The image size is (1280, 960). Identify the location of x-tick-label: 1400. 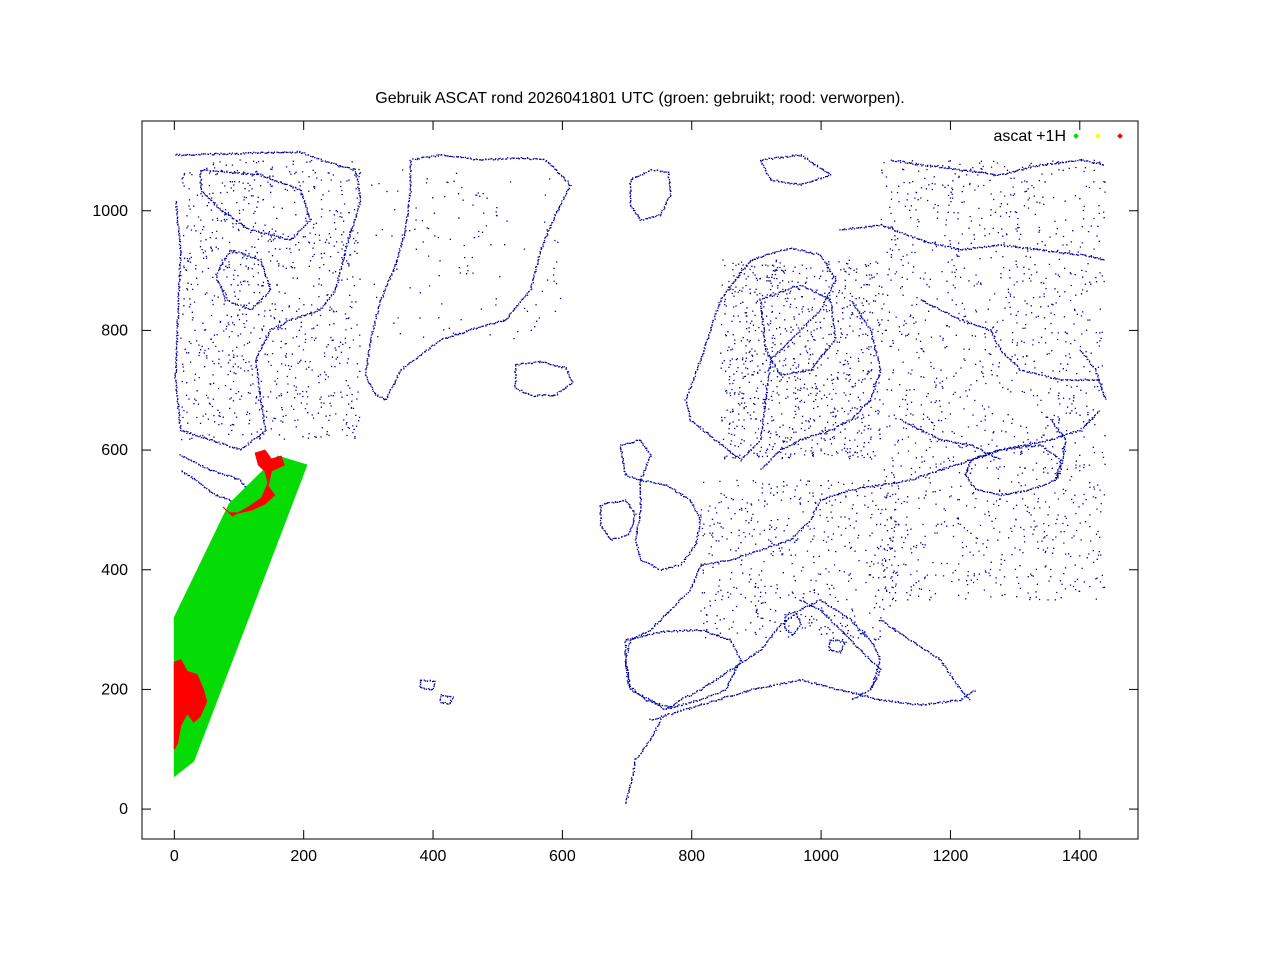
(1080, 856).